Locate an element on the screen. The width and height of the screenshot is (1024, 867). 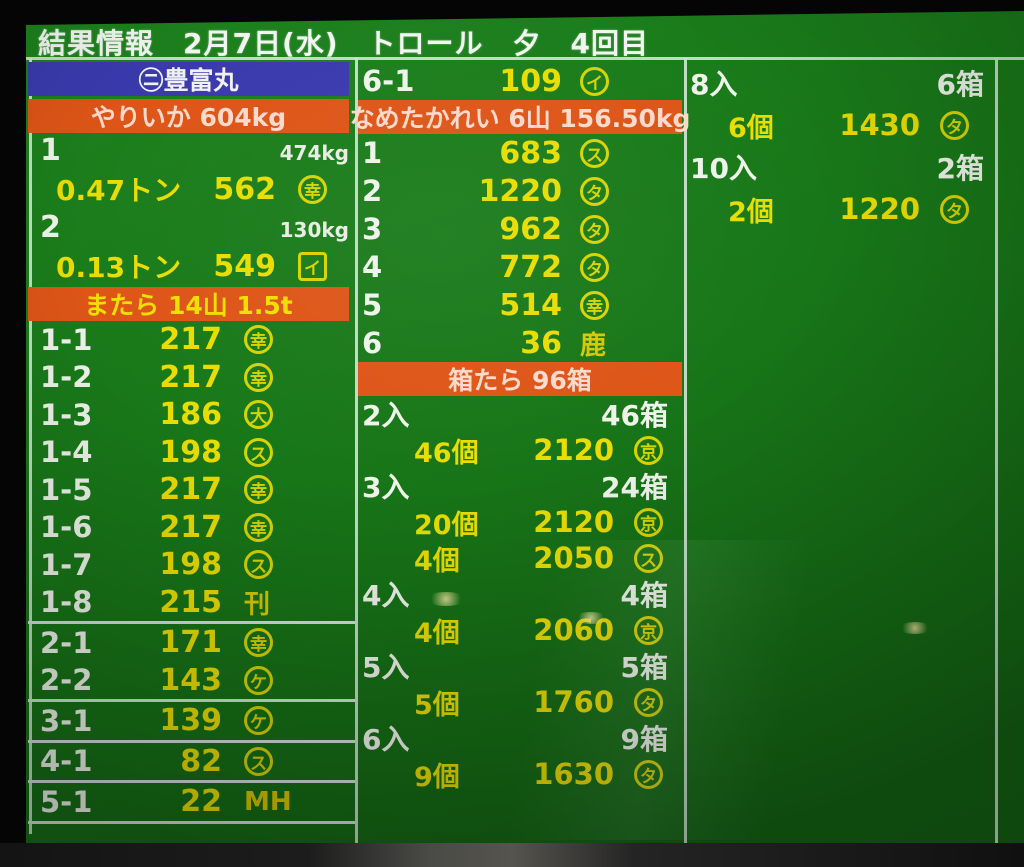
lot-group: 5-1 22 MH is located at coordinates (191, 800).